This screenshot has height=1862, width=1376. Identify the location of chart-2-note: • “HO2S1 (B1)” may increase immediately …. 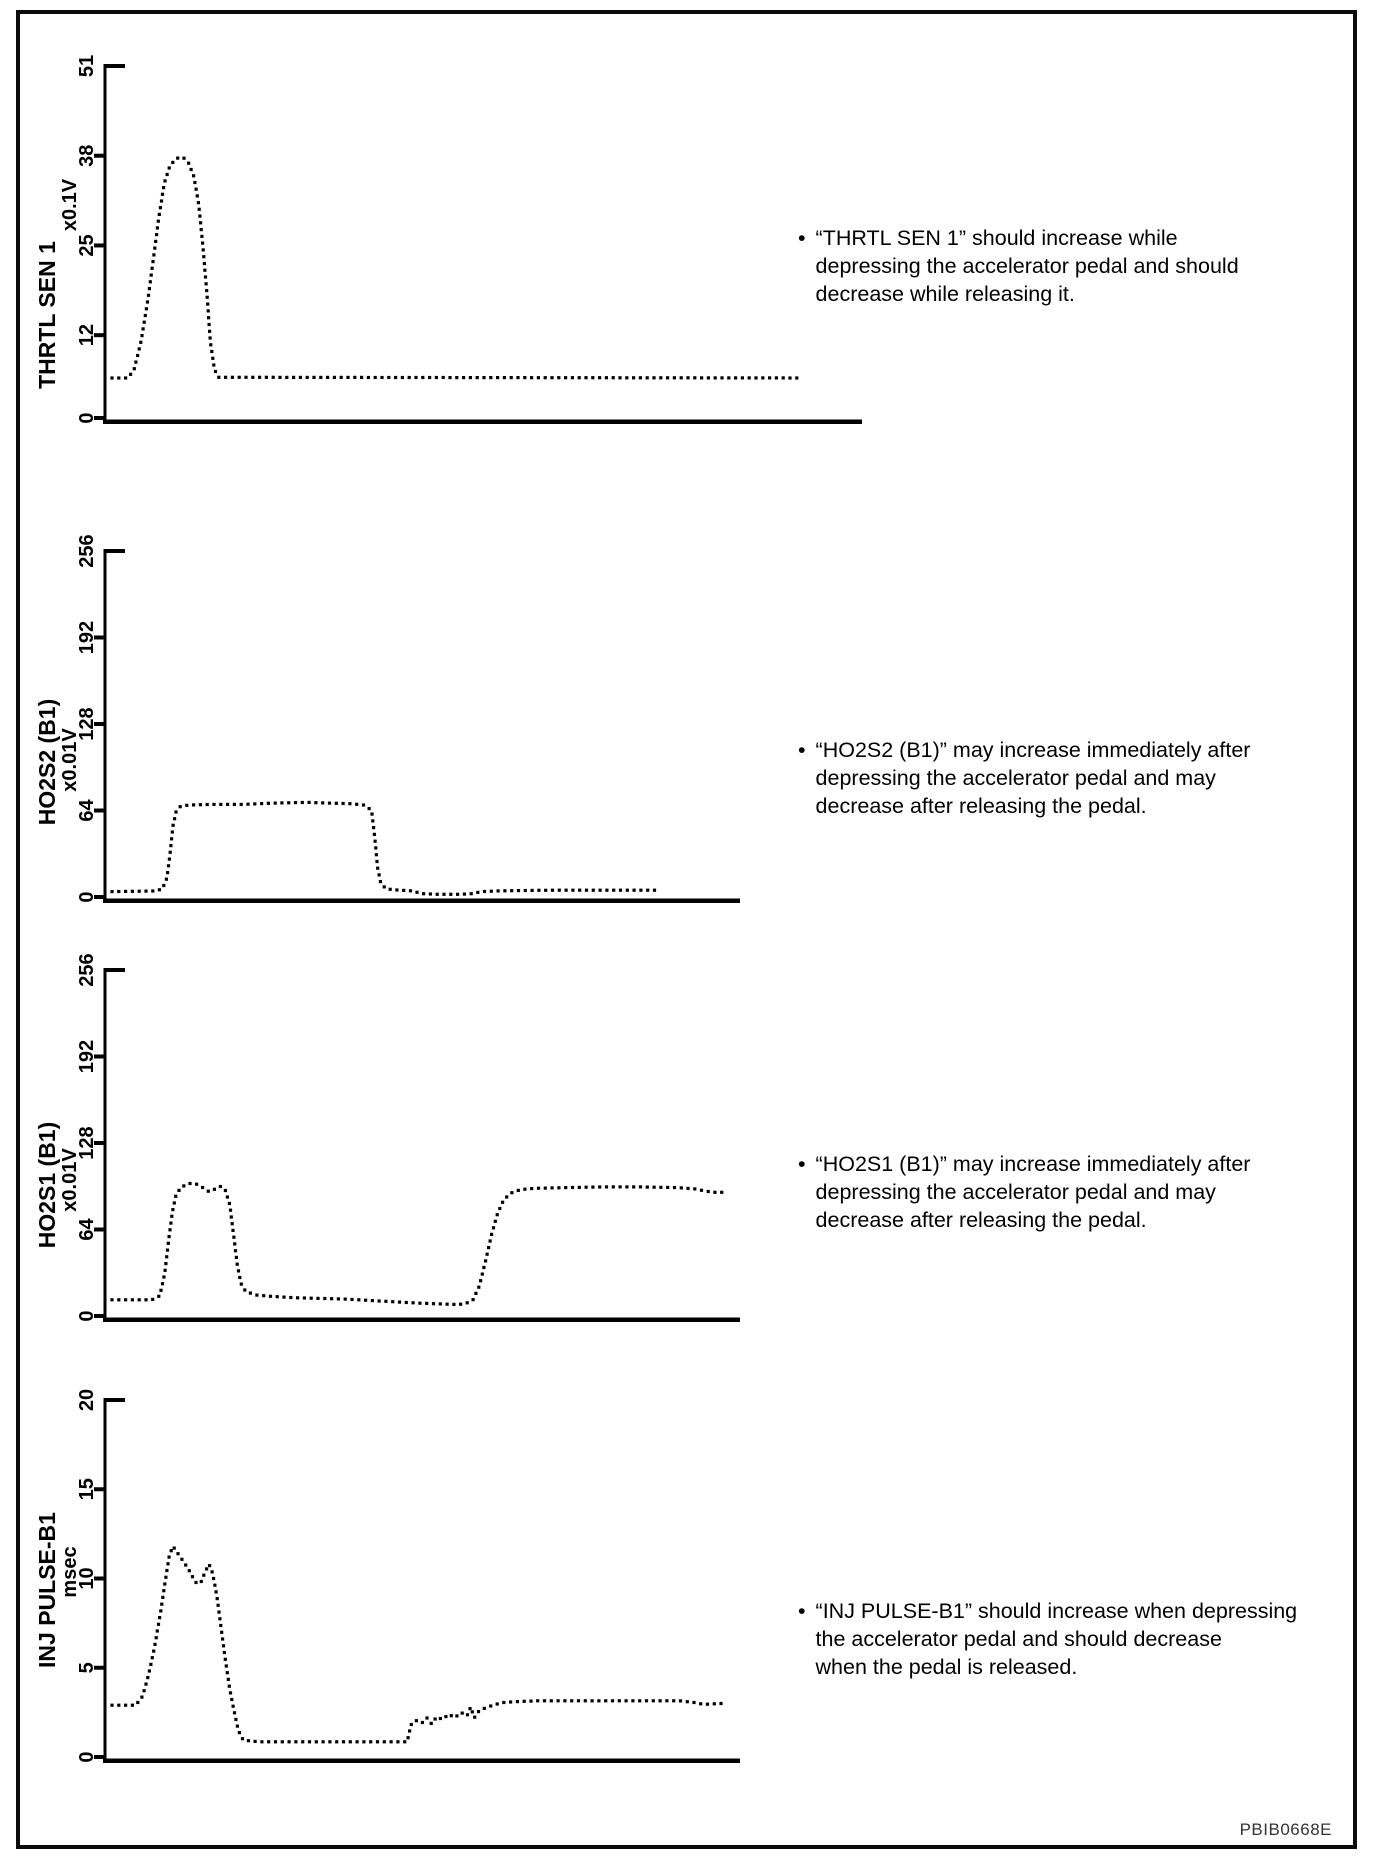
(1087, 1192).